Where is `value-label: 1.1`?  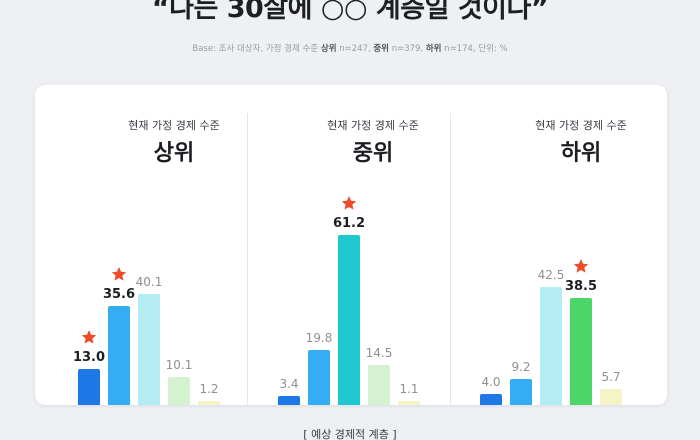
value-label: 1.1 is located at coordinates (409, 389).